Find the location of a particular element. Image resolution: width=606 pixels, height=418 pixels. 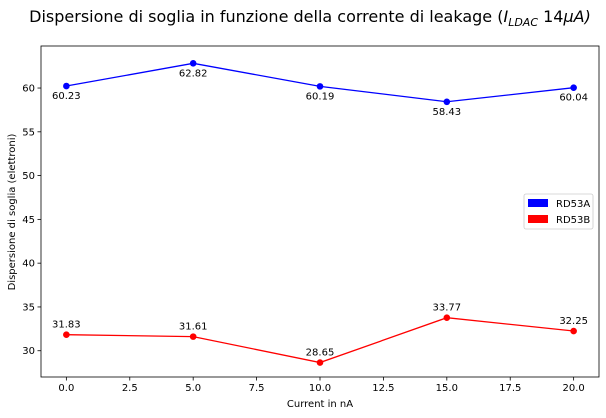

chart-title-variable: I is located at coordinates (505, 16).